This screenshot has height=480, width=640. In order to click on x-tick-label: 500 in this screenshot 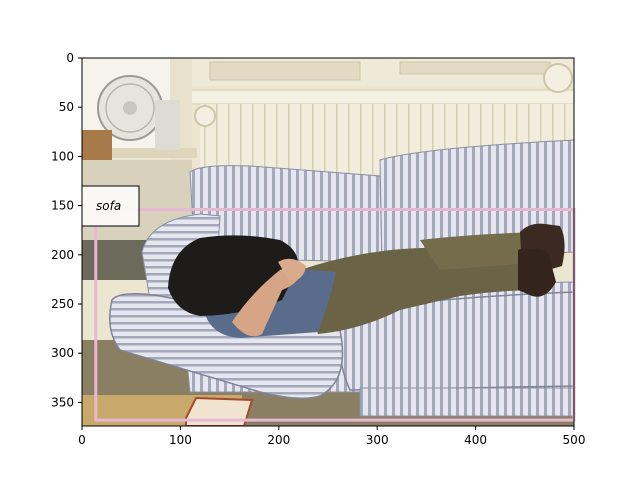, I will do `click(574, 440)`.